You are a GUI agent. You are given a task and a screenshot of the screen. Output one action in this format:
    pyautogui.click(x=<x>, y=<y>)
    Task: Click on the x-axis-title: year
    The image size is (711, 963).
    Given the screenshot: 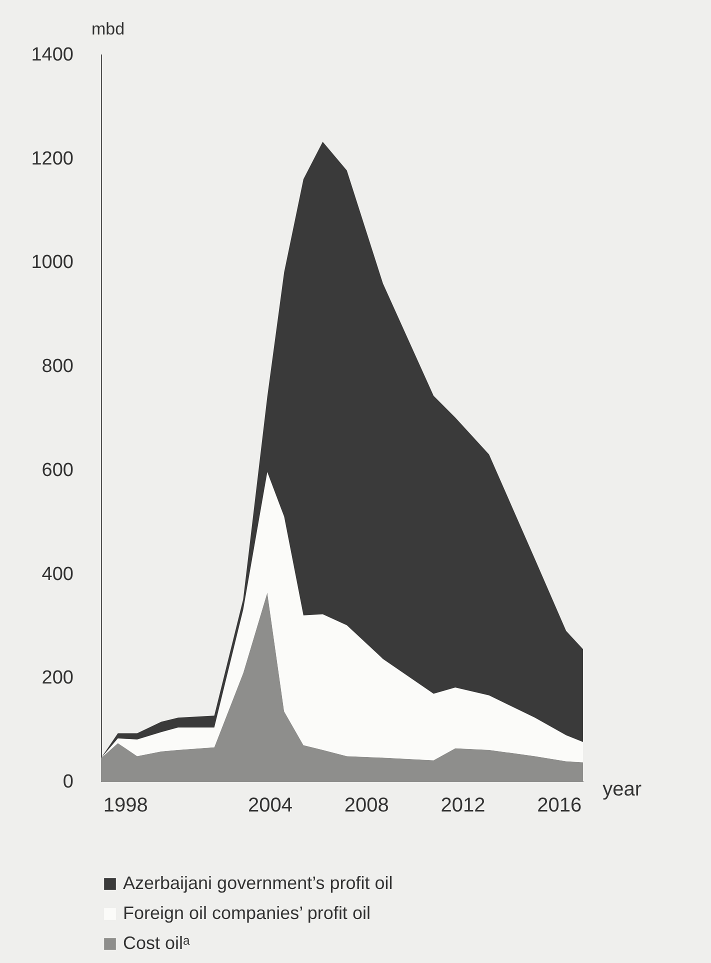 What is the action you would take?
    pyautogui.click(x=622, y=789)
    